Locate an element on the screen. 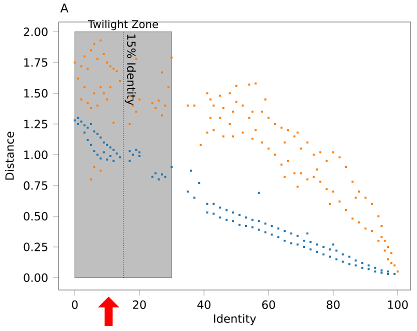  y-tick-label: 0.25 is located at coordinates (36, 247).